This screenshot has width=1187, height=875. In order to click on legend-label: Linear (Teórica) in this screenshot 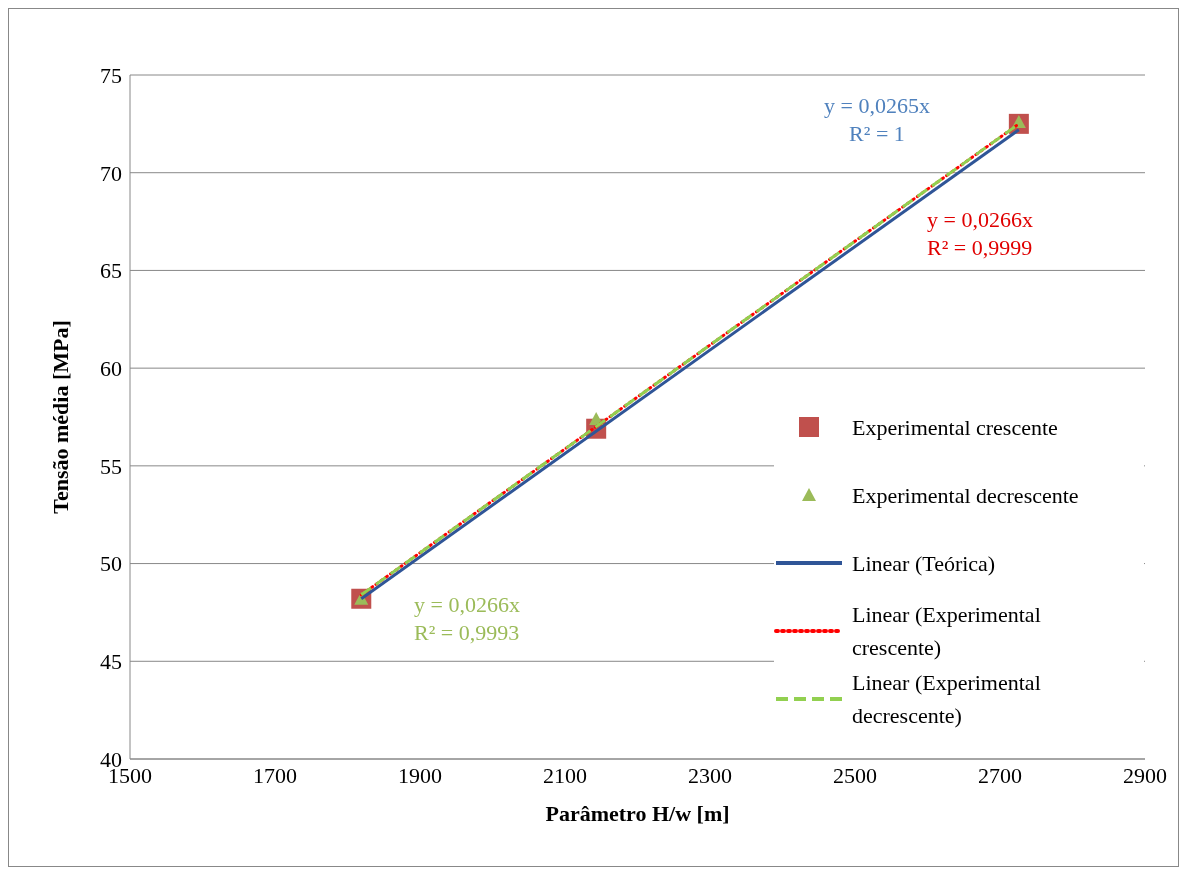, I will do `click(924, 563)`.